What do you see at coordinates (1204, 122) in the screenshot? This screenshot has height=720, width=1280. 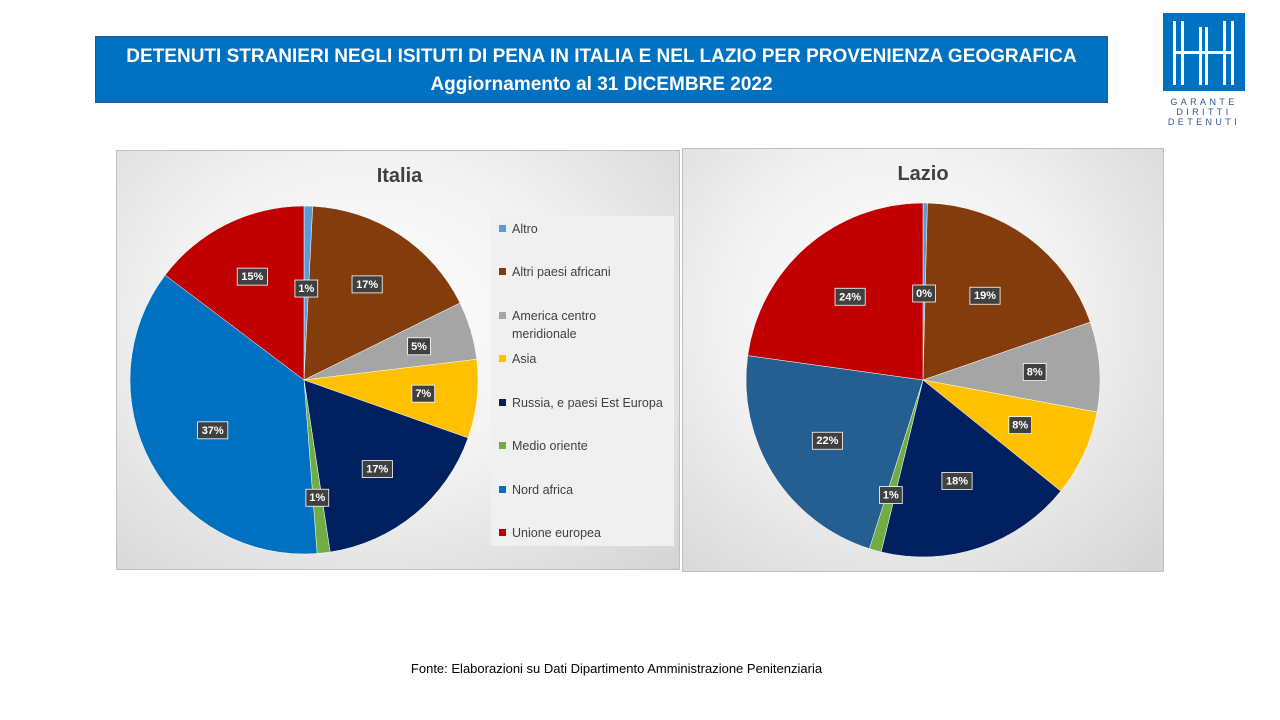 I see `logo-text-detenuti: DETENUTI` at bounding box center [1204, 122].